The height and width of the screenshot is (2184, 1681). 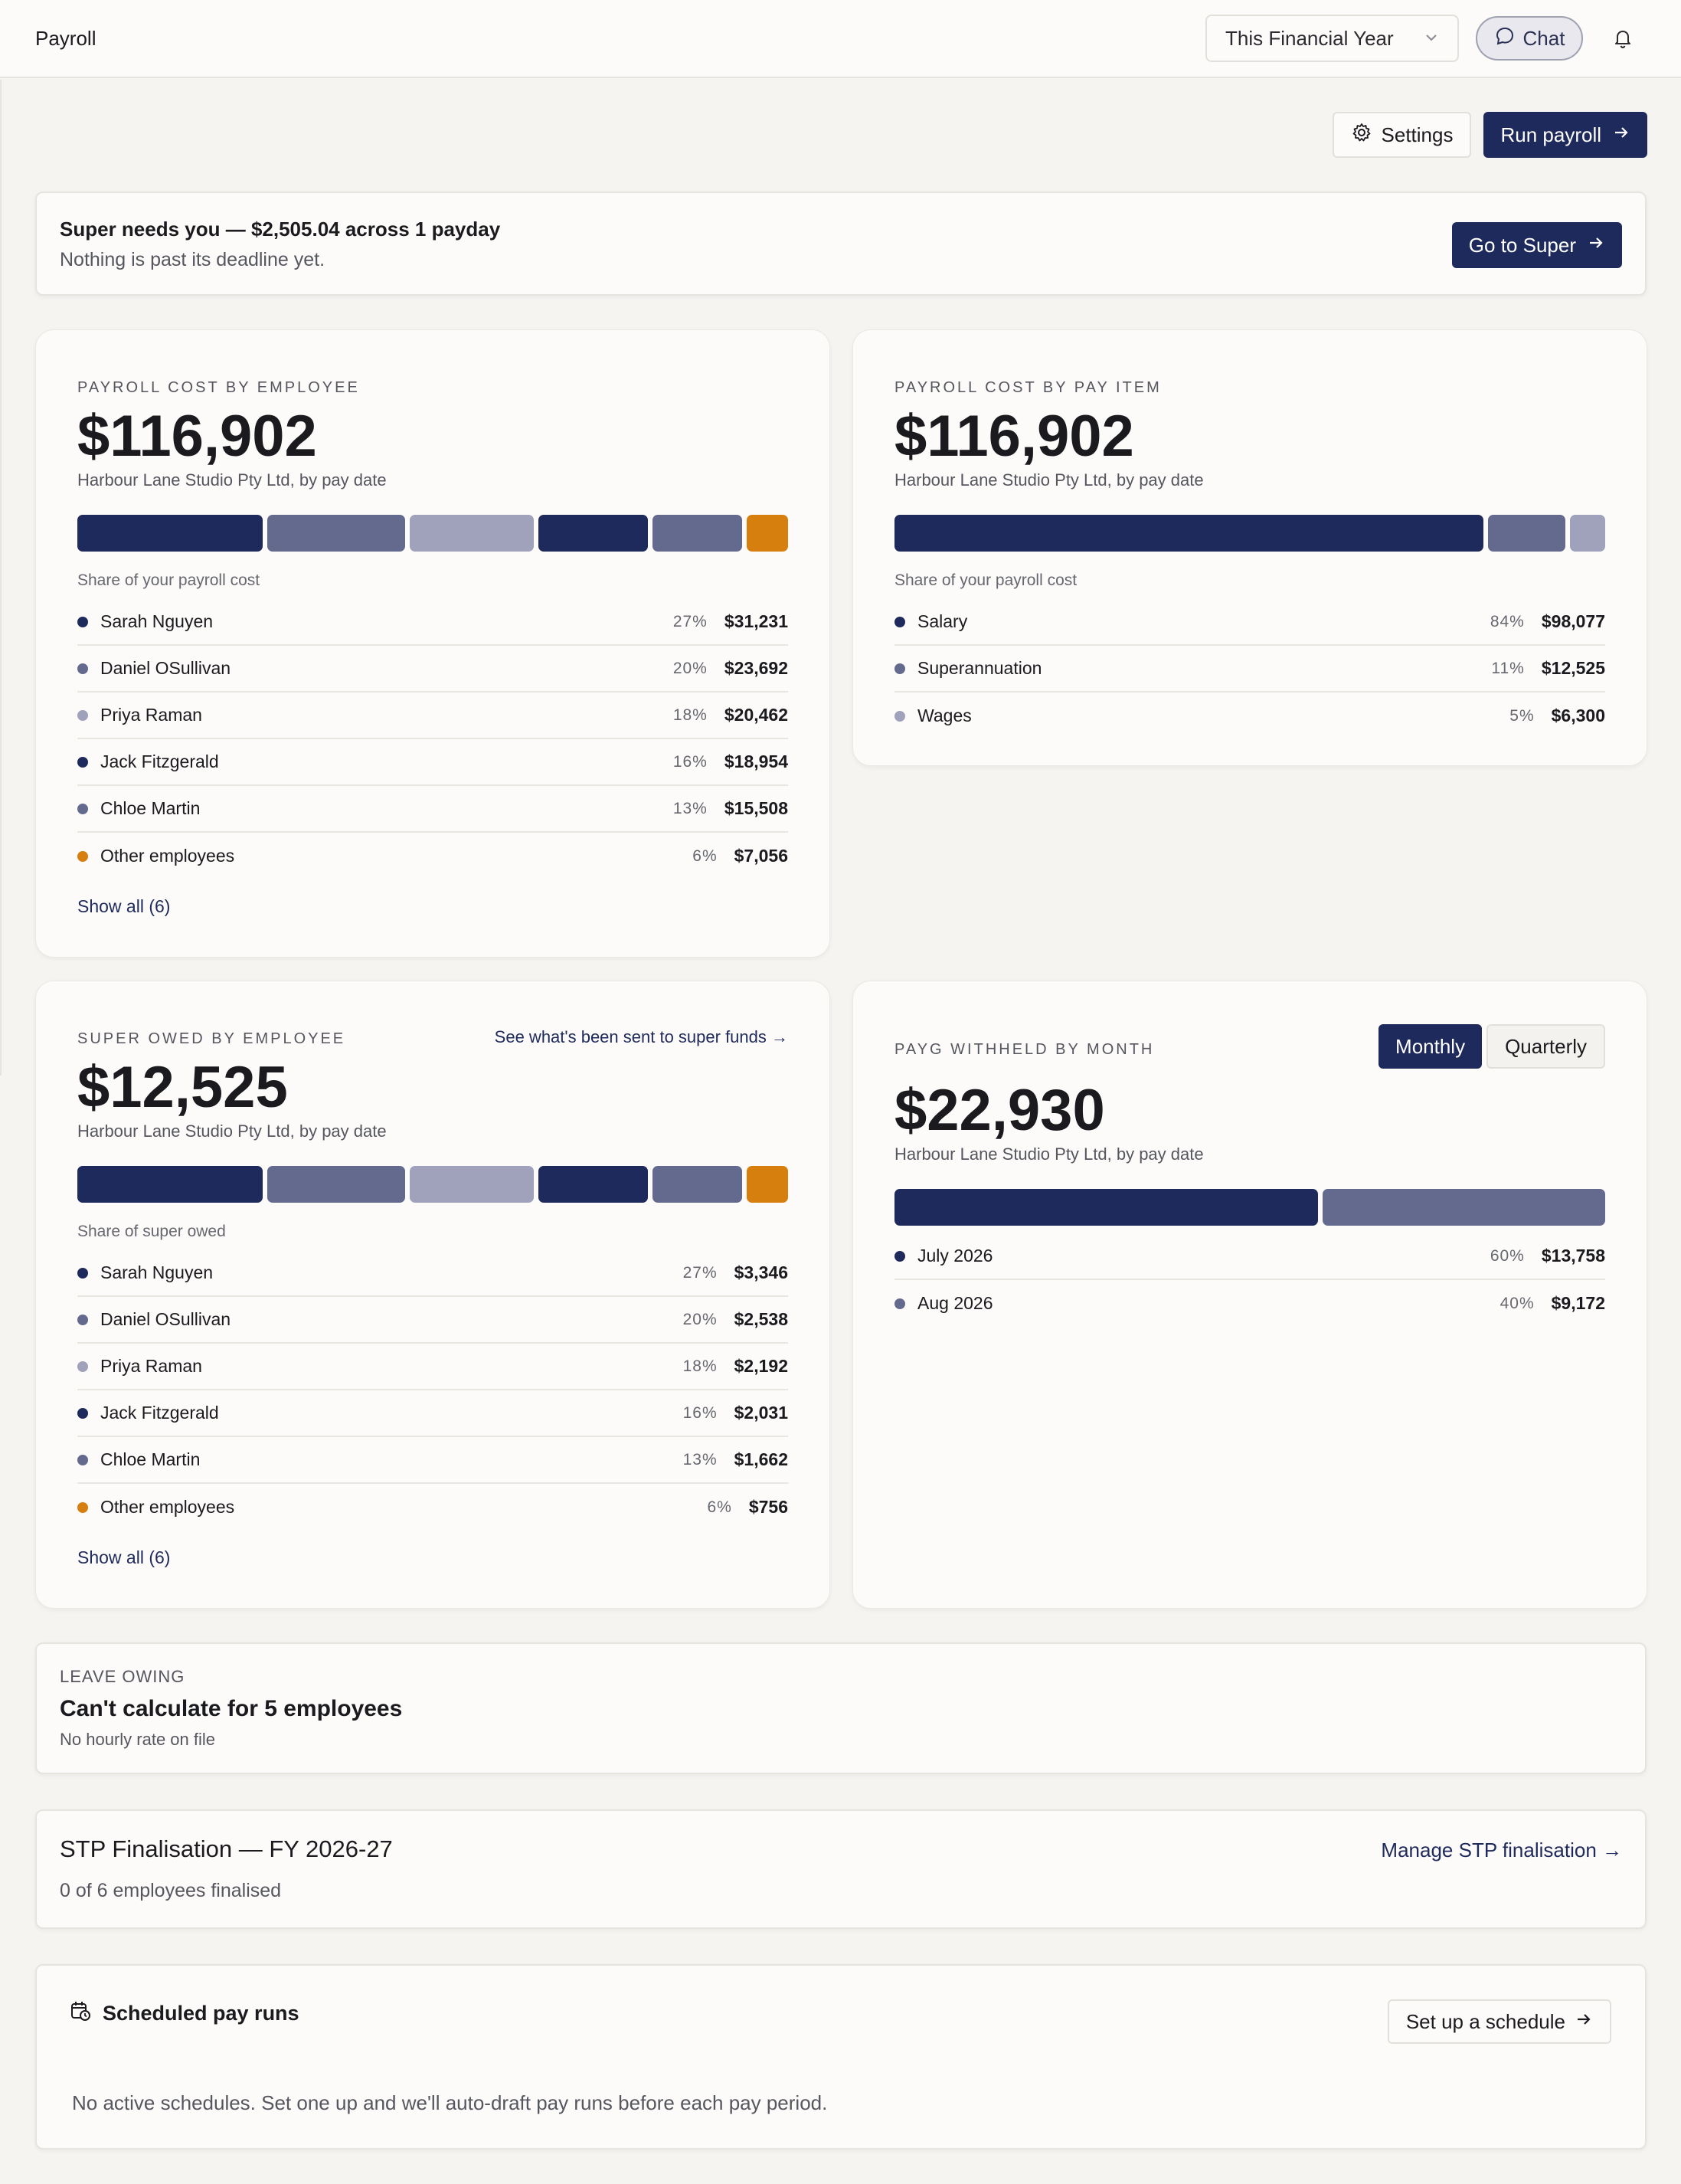 What do you see at coordinates (432, 1367) in the screenshot?
I see `list-item: Priya Raman 18% $2,192` at bounding box center [432, 1367].